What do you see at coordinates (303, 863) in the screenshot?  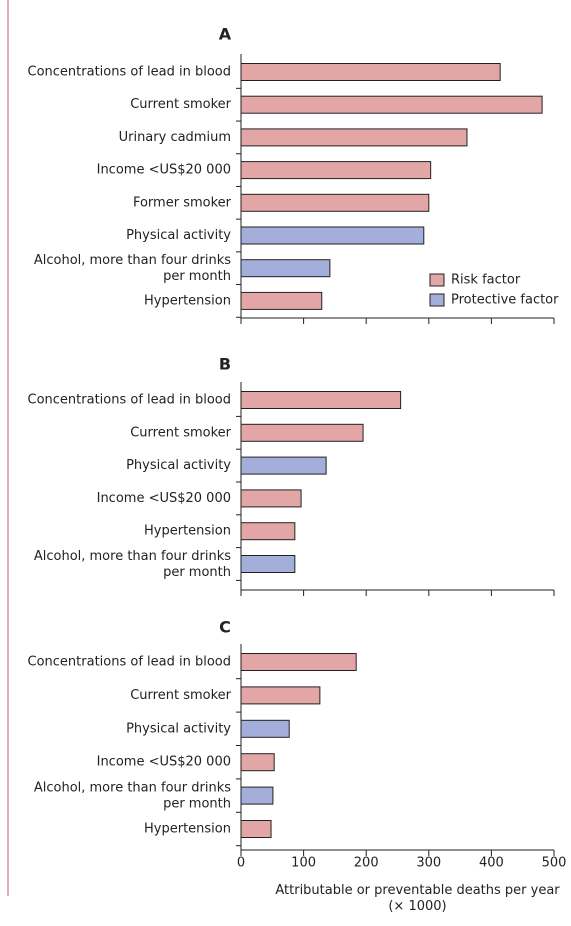 I see `x-tick-label: 100` at bounding box center [303, 863].